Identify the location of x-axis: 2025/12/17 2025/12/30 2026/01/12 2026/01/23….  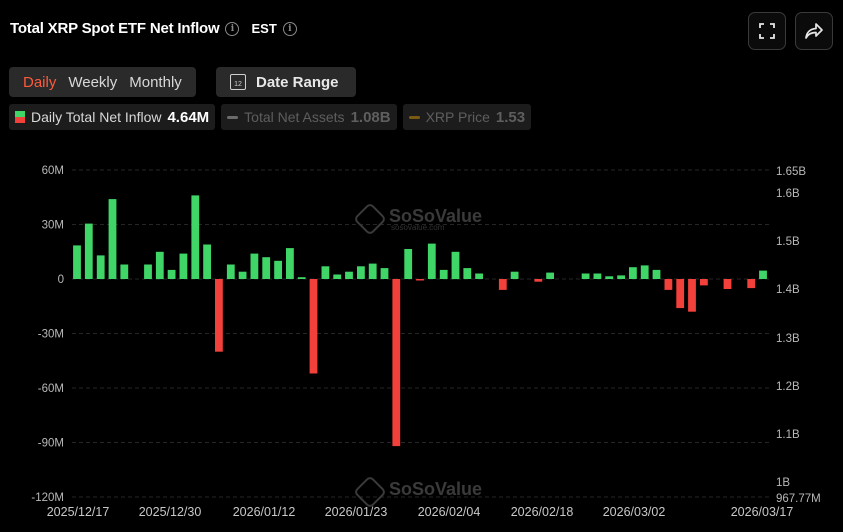
(420, 512).